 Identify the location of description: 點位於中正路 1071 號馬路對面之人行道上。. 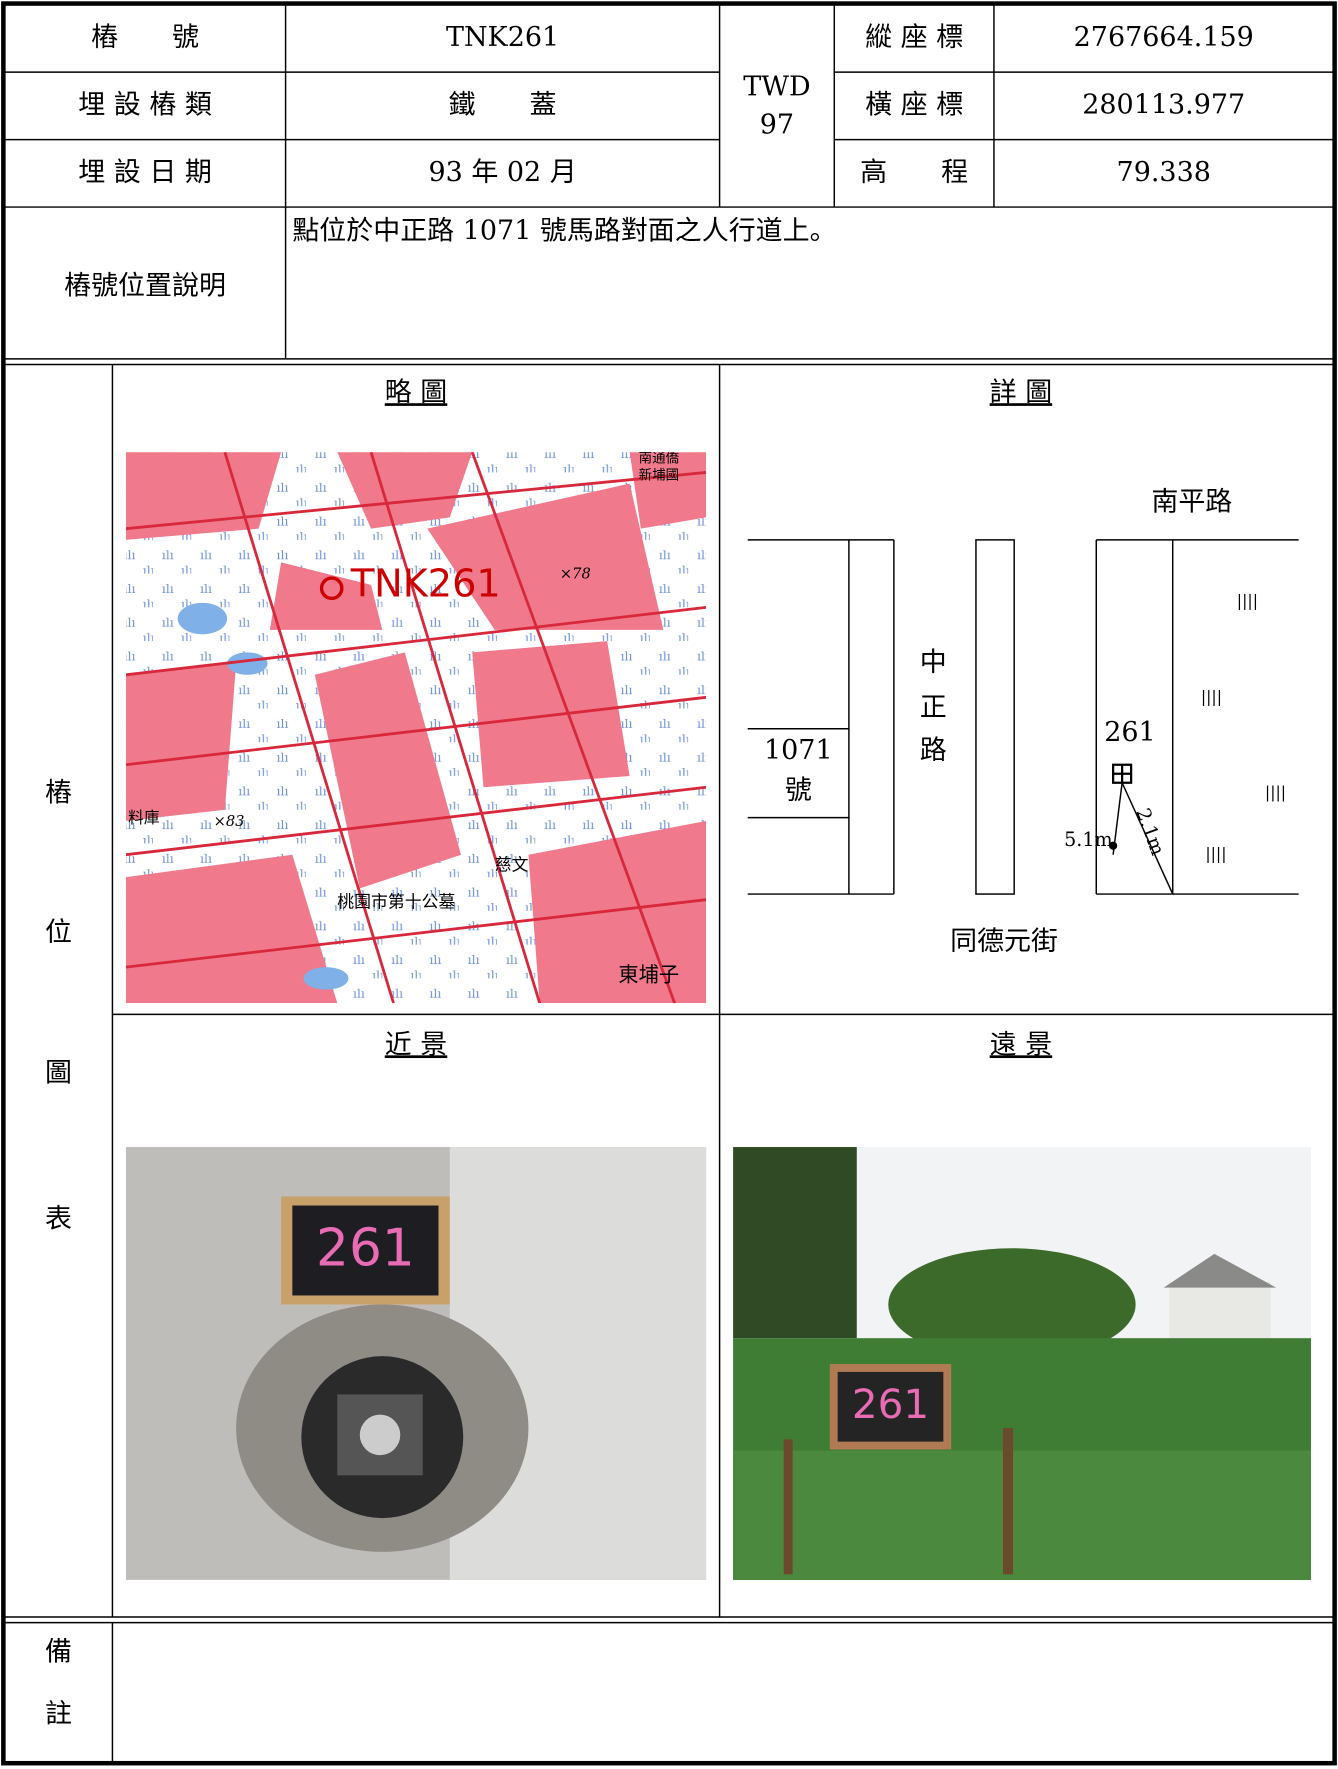
(564, 230).